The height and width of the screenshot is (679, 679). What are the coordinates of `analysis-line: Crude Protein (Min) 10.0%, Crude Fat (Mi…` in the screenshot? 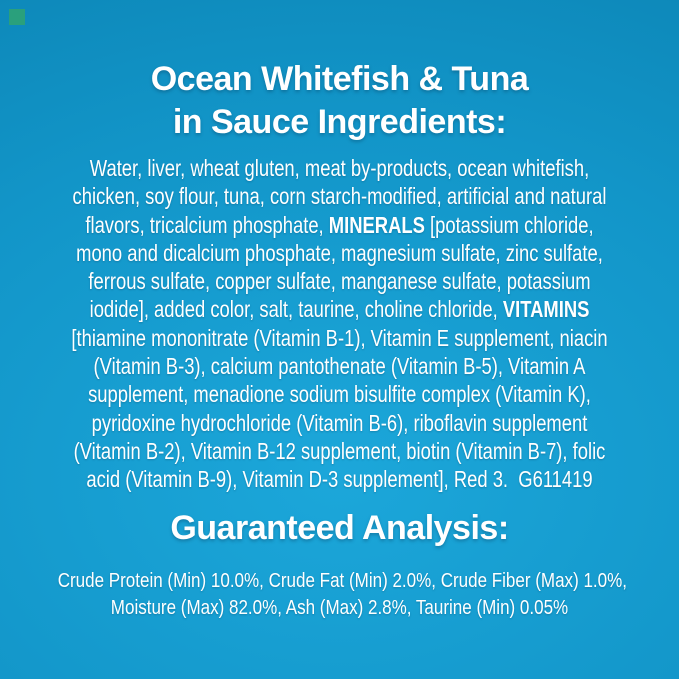 It's located at (342, 580).